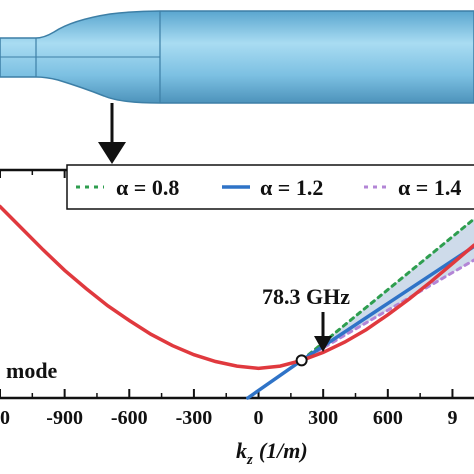 Image resolution: width=474 pixels, height=474 pixels. I want to click on x-tick-label: 300, so click(323, 418).